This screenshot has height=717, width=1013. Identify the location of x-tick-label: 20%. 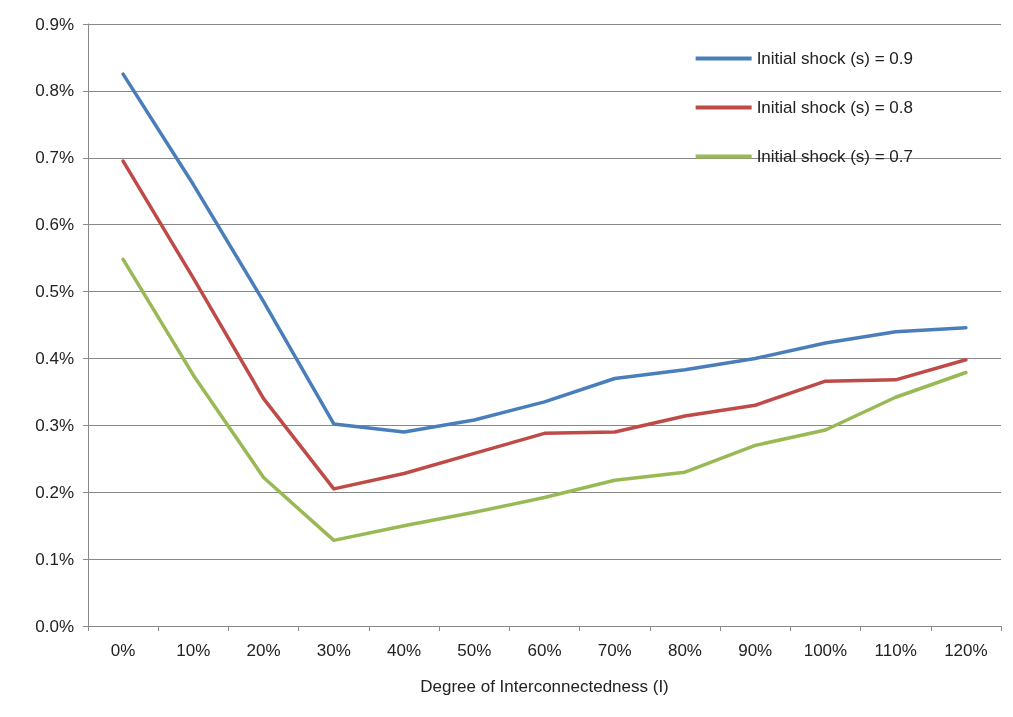
(263, 650).